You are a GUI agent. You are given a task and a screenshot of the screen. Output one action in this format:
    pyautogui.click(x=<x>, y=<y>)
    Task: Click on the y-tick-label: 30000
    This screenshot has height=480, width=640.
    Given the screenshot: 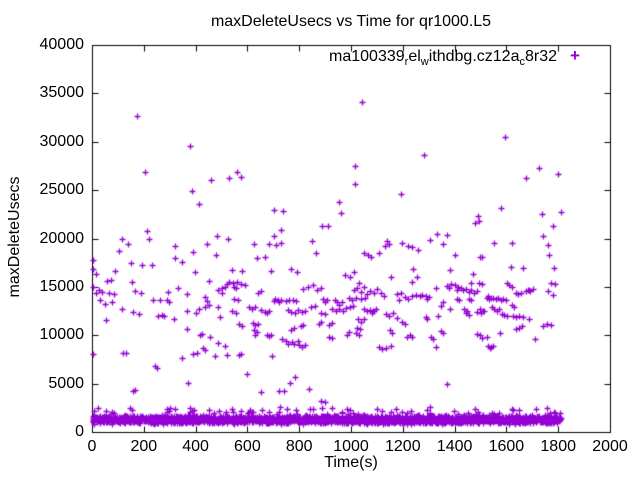 What is the action you would take?
    pyautogui.click(x=62, y=141)
    